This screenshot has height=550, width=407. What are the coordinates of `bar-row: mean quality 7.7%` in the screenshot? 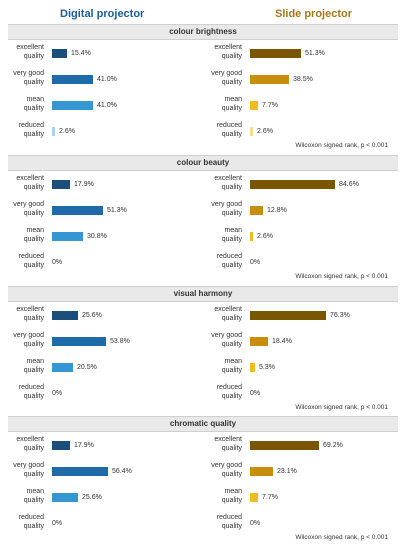 It's located at (301, 498).